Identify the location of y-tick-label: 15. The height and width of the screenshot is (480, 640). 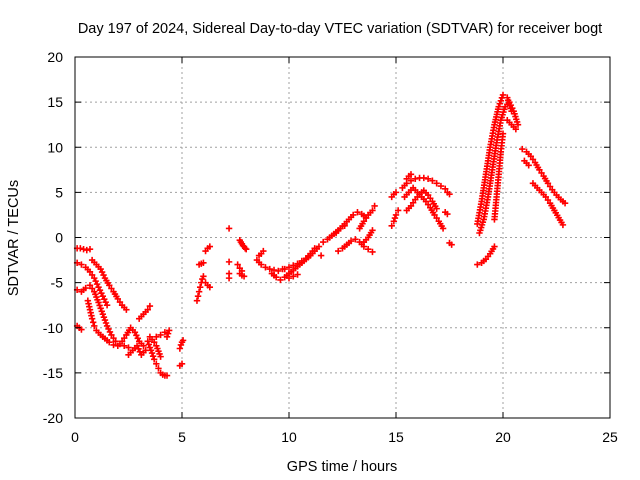
(55, 102).